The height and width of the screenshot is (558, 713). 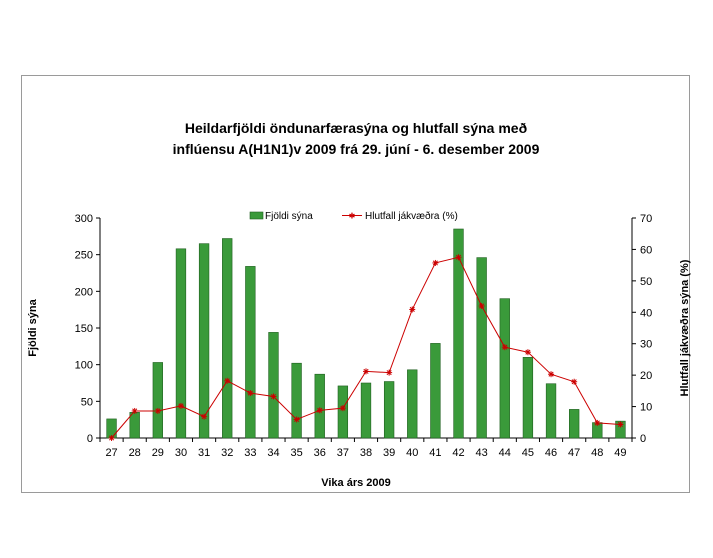 I want to click on y-axis-title-right: Hlutfall jákvæðra sýna (%), so click(x=685, y=327).